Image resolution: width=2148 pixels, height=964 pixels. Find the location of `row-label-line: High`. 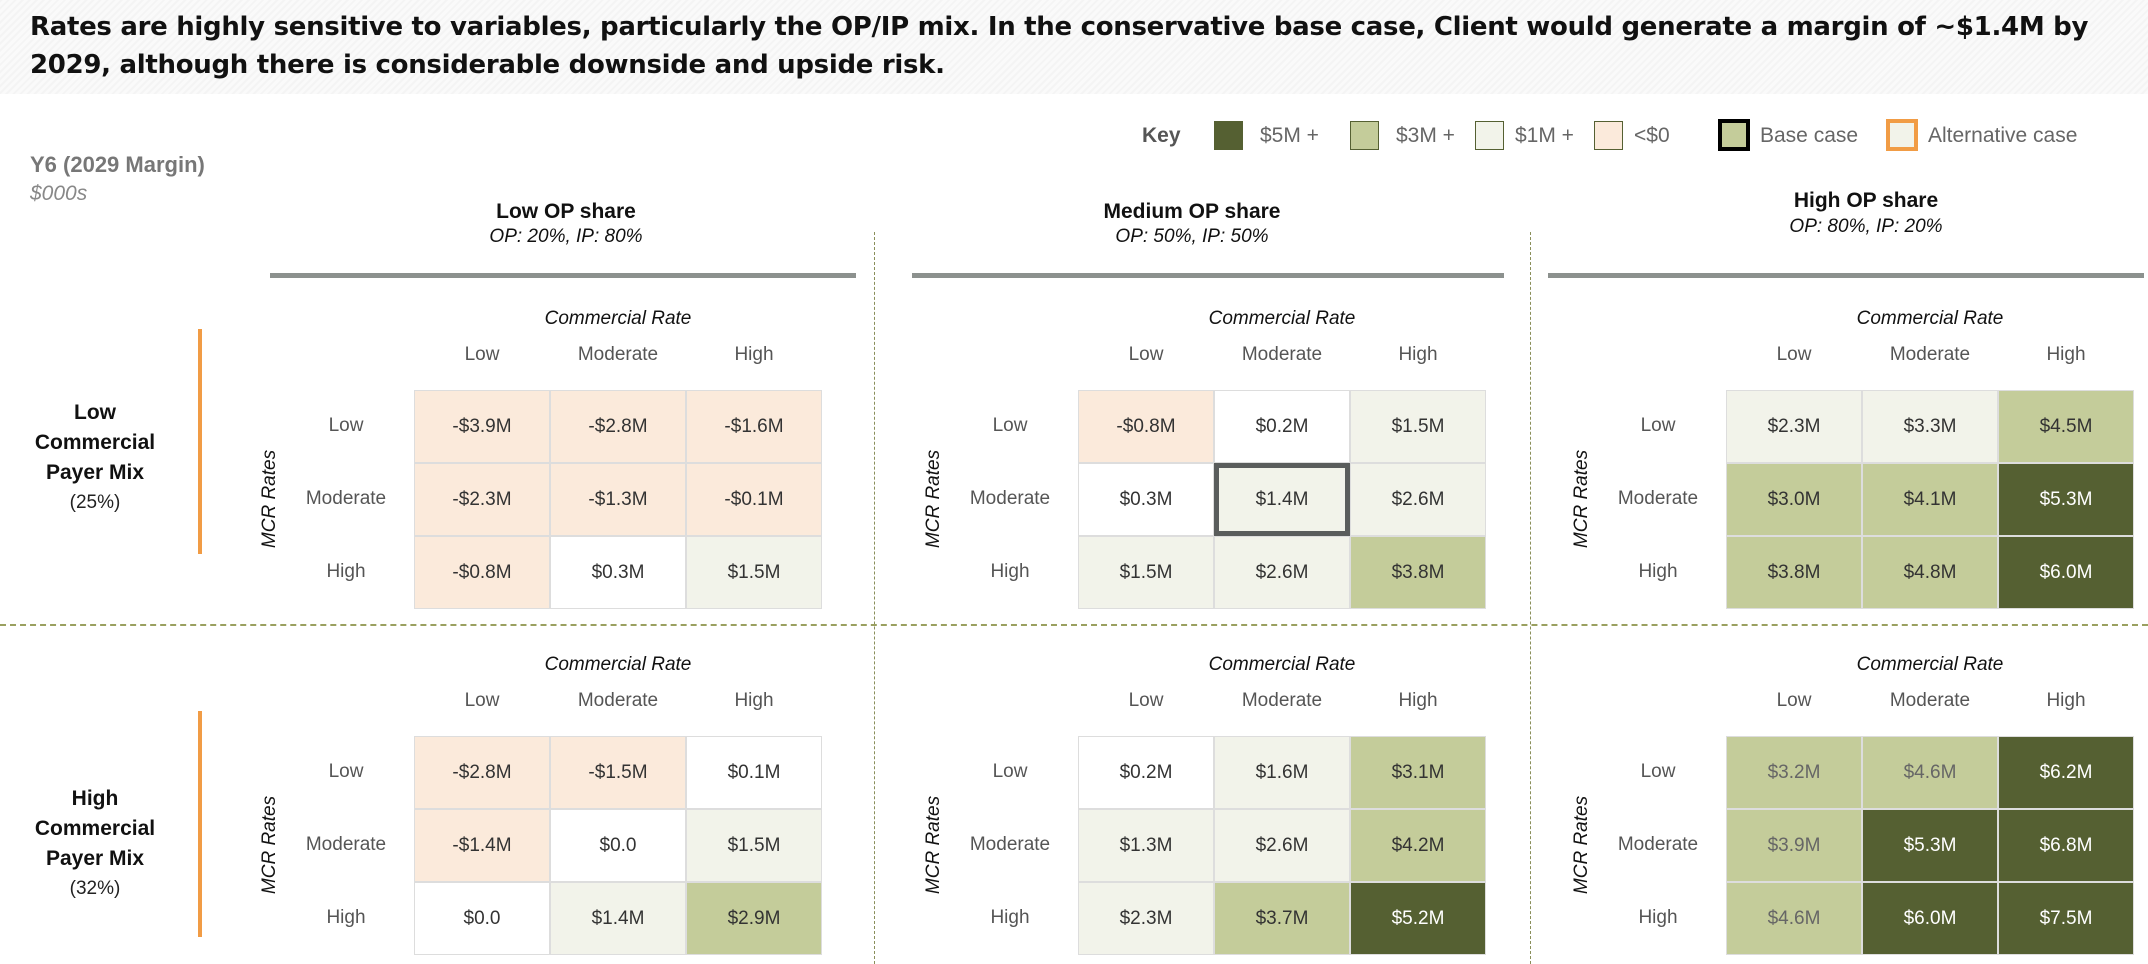

row-label-line: High is located at coordinates (95, 798).